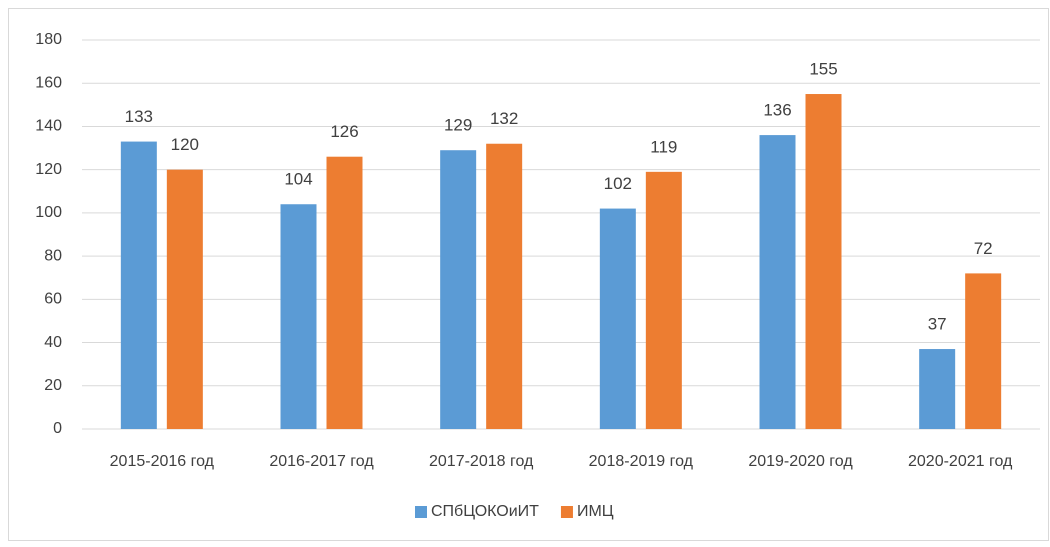 Image resolution: width=1050 pixels, height=547 pixels. Describe the element at coordinates (937, 324) in the screenshot. I see `value-label: 37` at that location.